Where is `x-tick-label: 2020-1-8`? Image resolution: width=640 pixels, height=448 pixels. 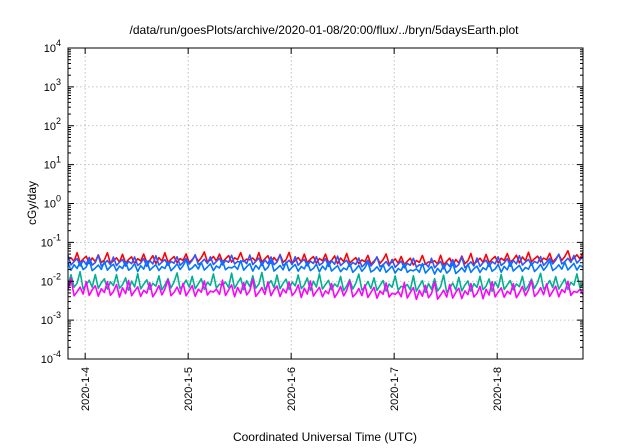 x-tick-label: 2020-1-8 is located at coordinates (498, 389).